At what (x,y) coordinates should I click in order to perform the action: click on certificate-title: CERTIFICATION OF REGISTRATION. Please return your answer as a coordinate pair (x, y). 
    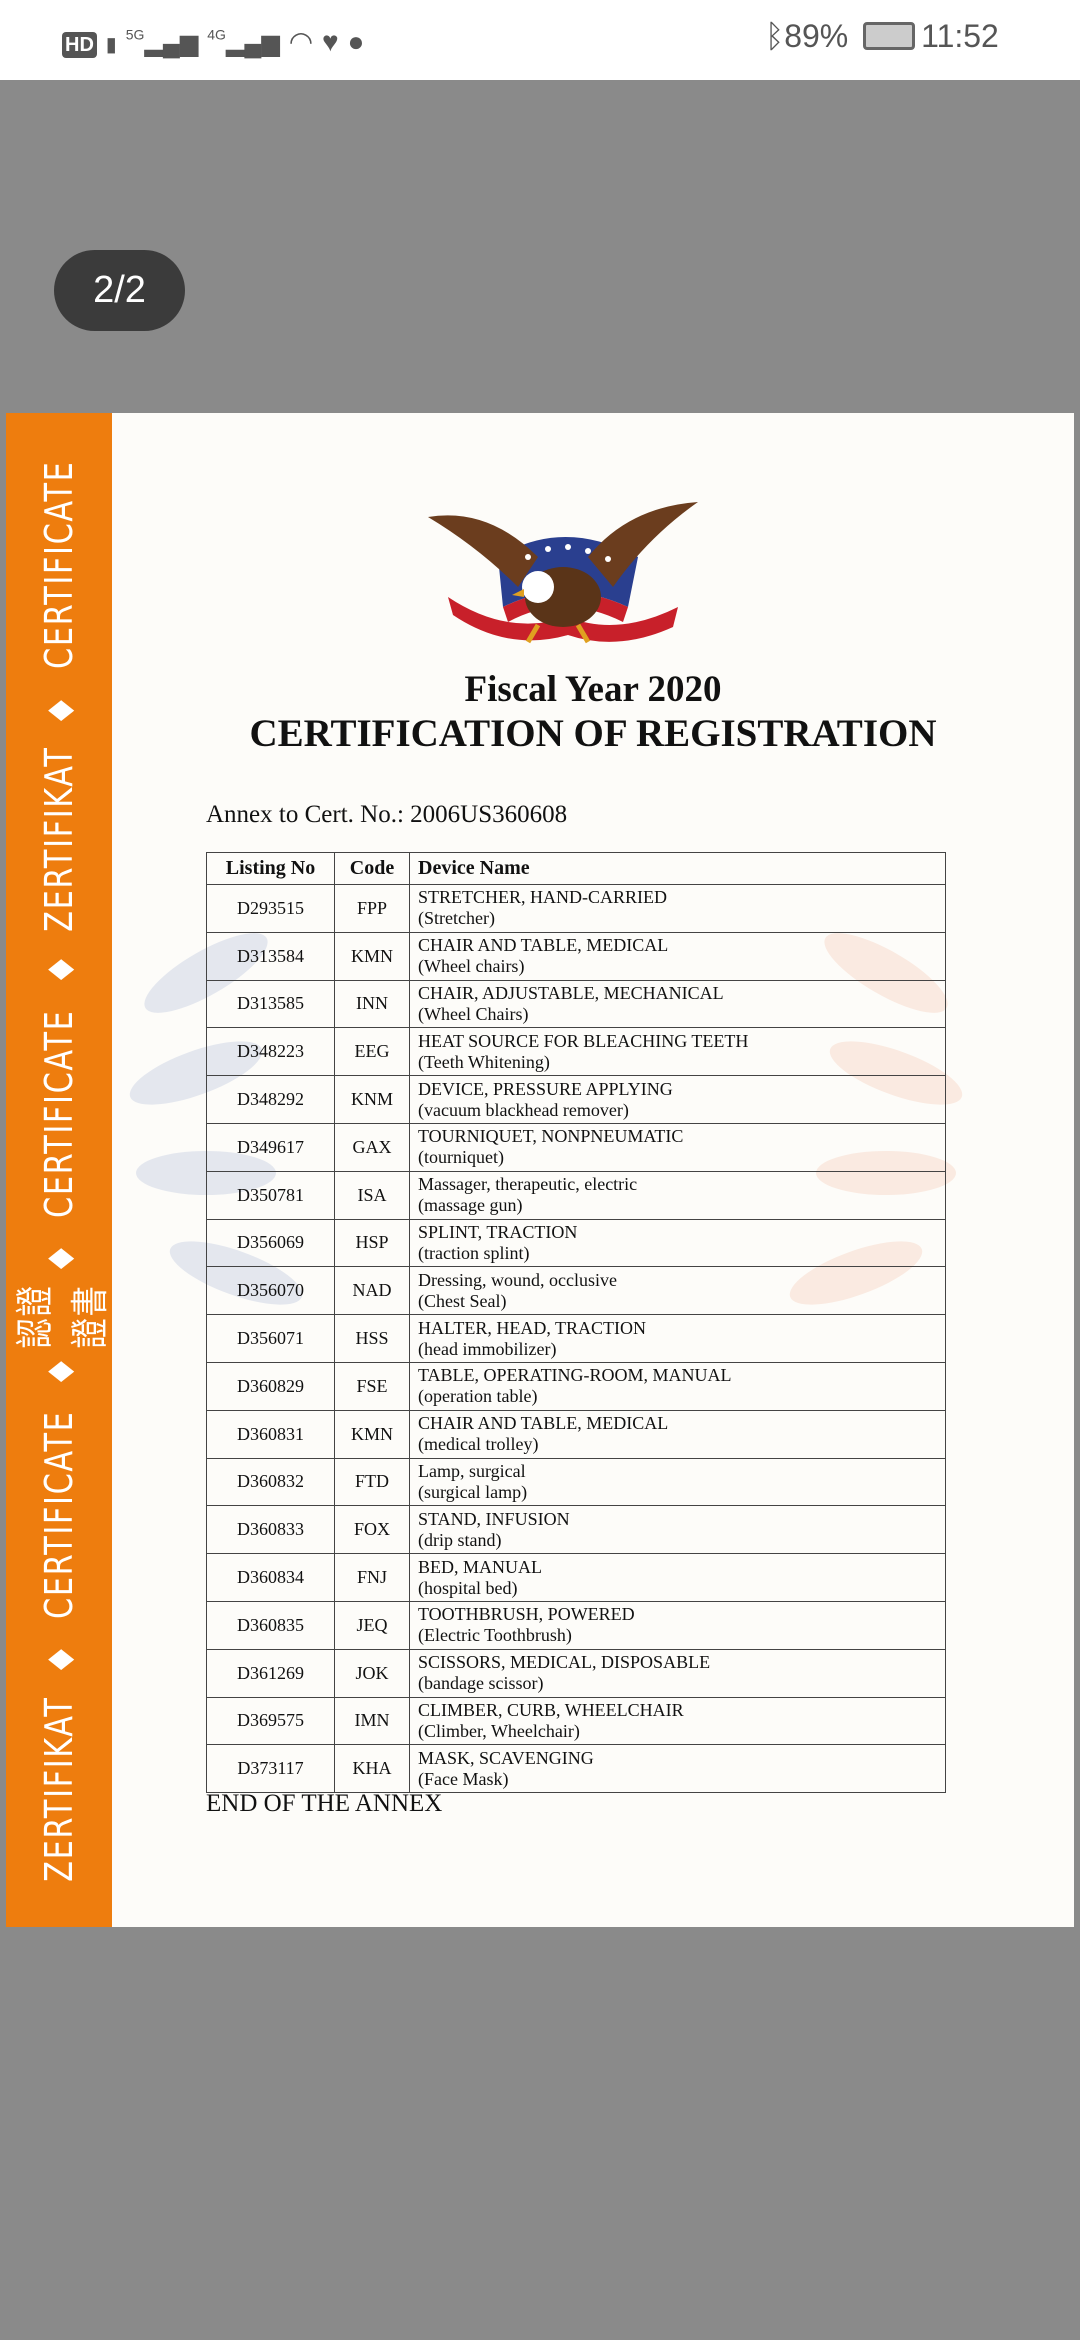
    Looking at the image, I should click on (593, 733).